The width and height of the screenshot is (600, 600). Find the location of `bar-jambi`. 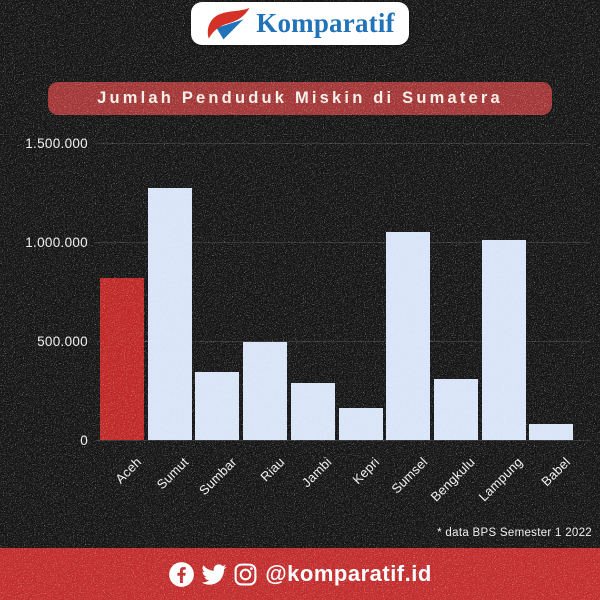

bar-jambi is located at coordinates (312, 411).